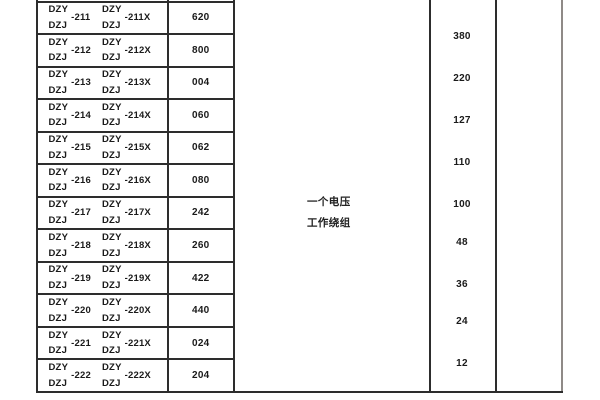 This screenshot has width=600, height=400. I want to click on table-row: DZY DZJ -217 DZY DZJ -217X 242, so click(135, 213).